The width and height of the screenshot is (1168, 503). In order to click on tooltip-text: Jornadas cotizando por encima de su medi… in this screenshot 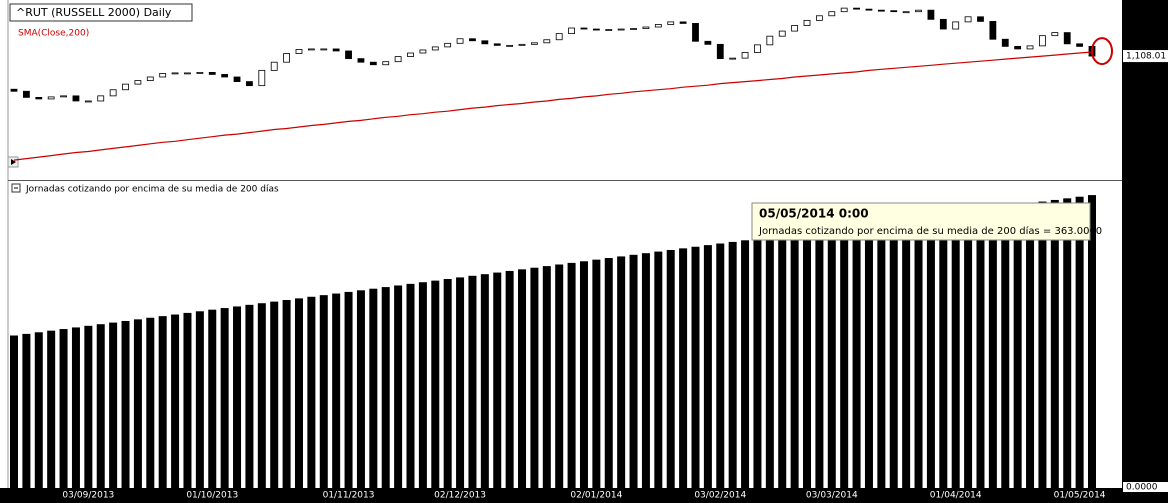, I will do `click(930, 231)`.